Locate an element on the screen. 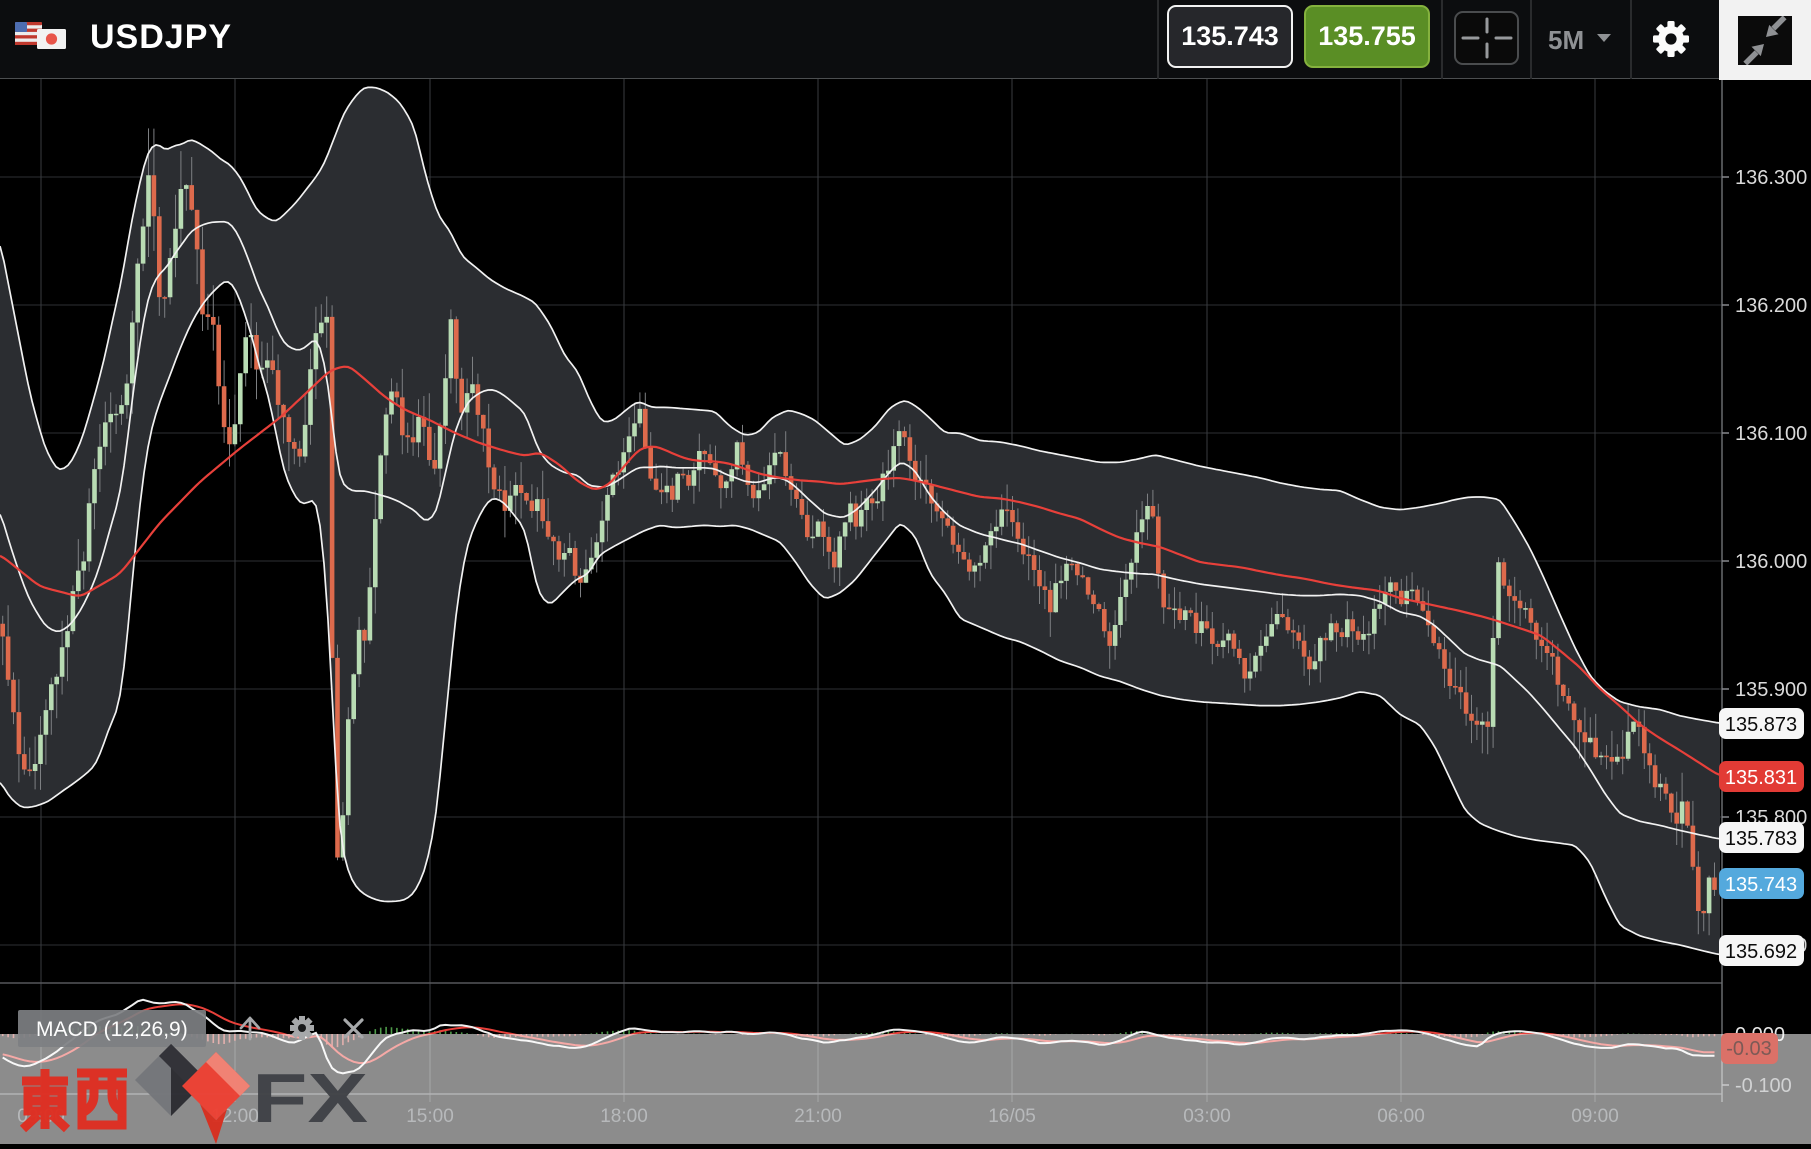  svg-text: 16/05 is located at coordinates (1012, 1116).